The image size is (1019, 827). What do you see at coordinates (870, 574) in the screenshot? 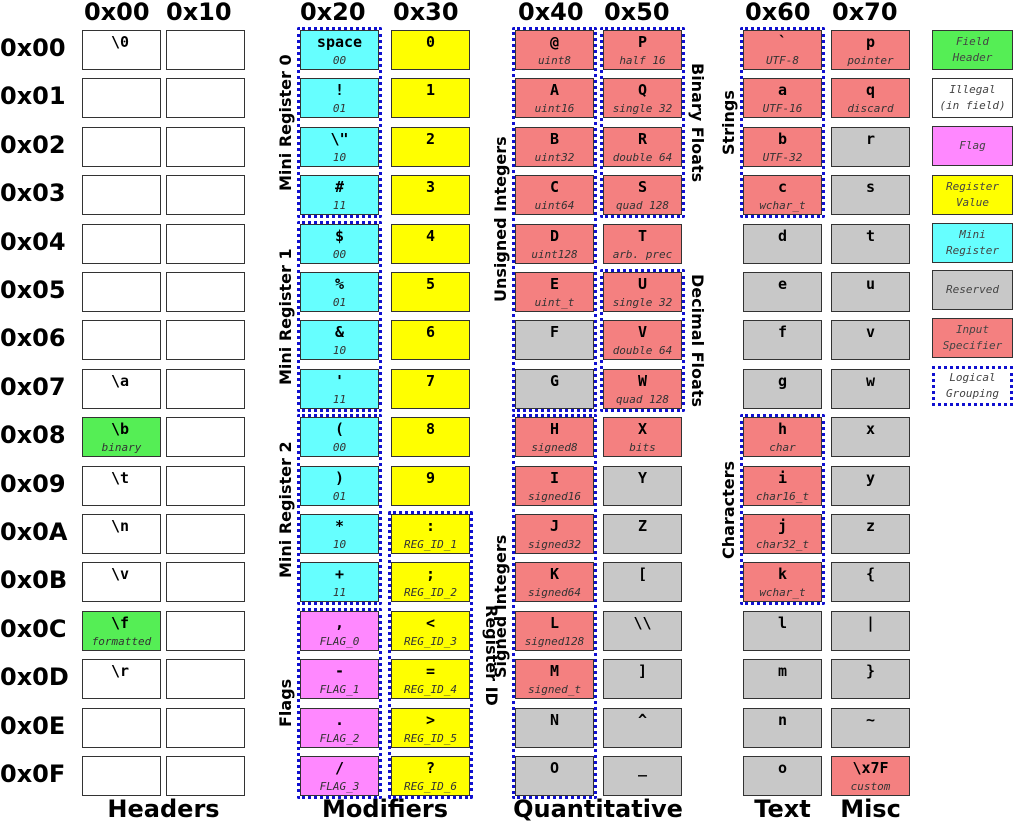
I see `cell-character: {` at bounding box center [870, 574].